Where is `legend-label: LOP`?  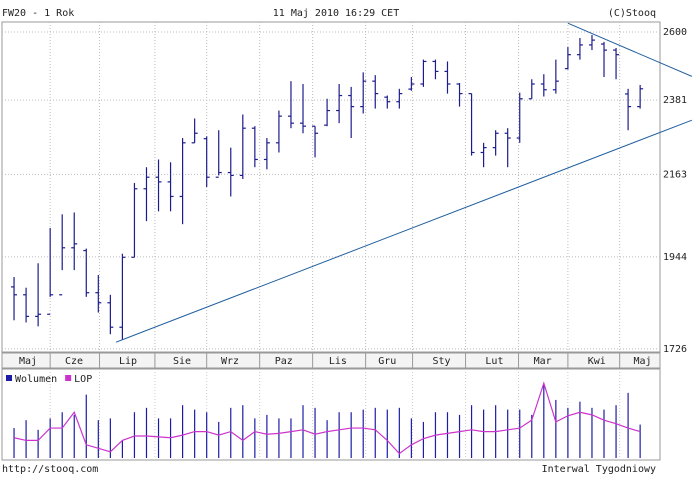
legend-label: LOP is located at coordinates (83, 379).